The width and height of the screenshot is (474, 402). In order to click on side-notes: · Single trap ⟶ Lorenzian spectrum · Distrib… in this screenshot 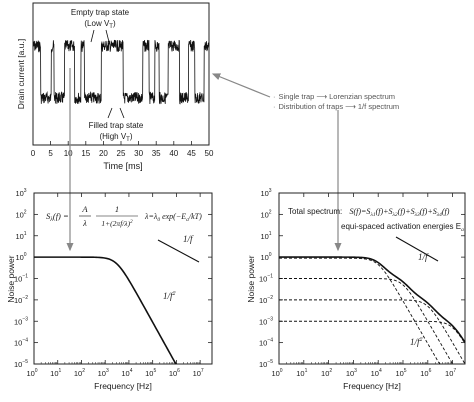, I will do `click(336, 101)`.